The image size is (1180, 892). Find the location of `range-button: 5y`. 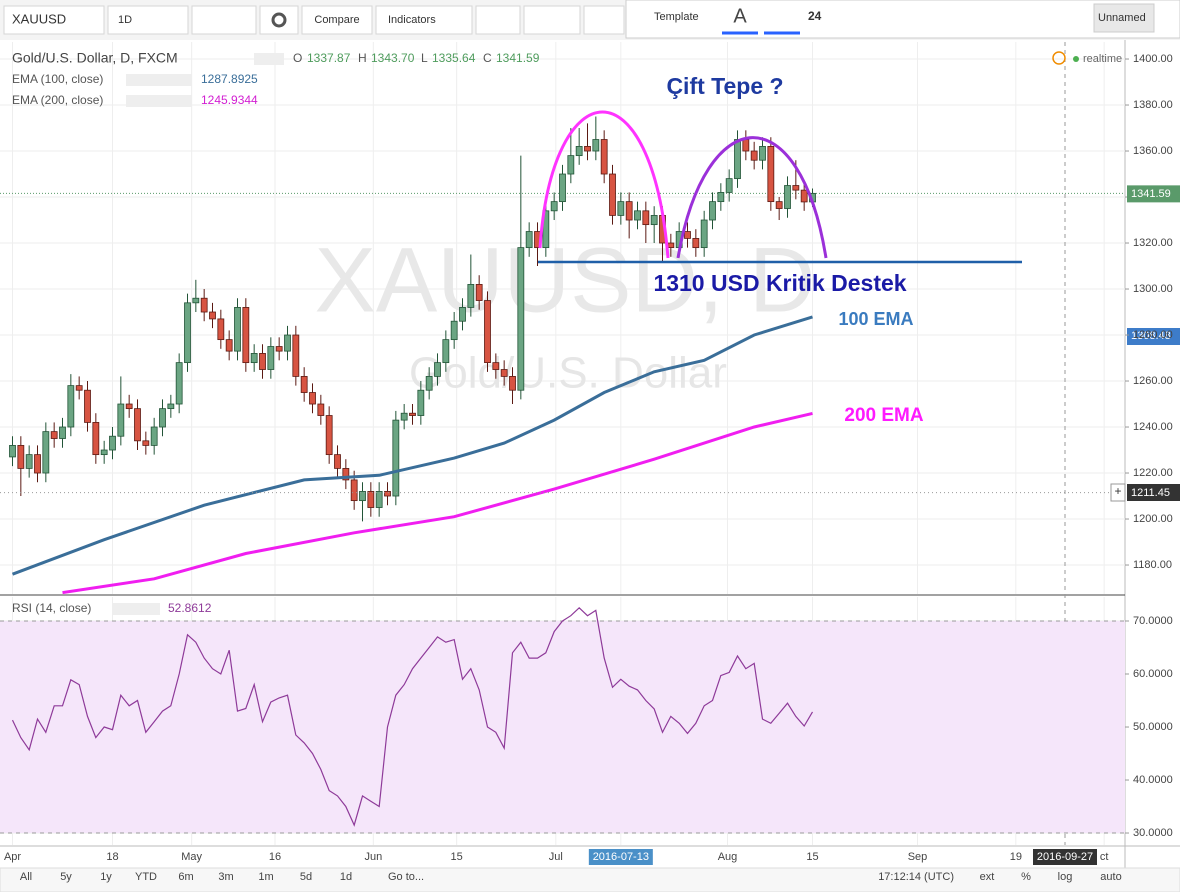

range-button: 5y is located at coordinates (66, 877).